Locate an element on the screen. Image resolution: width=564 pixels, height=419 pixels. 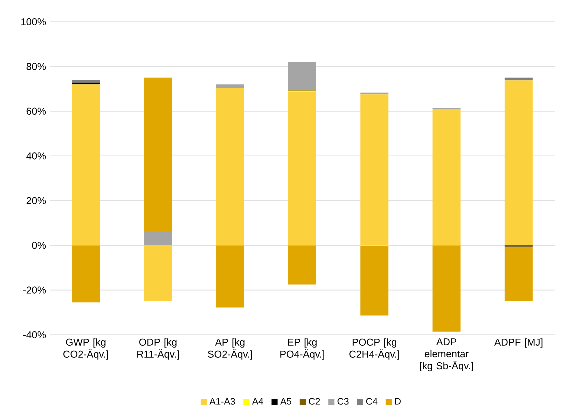
y-tick-label: -20% is located at coordinates (35, 290).